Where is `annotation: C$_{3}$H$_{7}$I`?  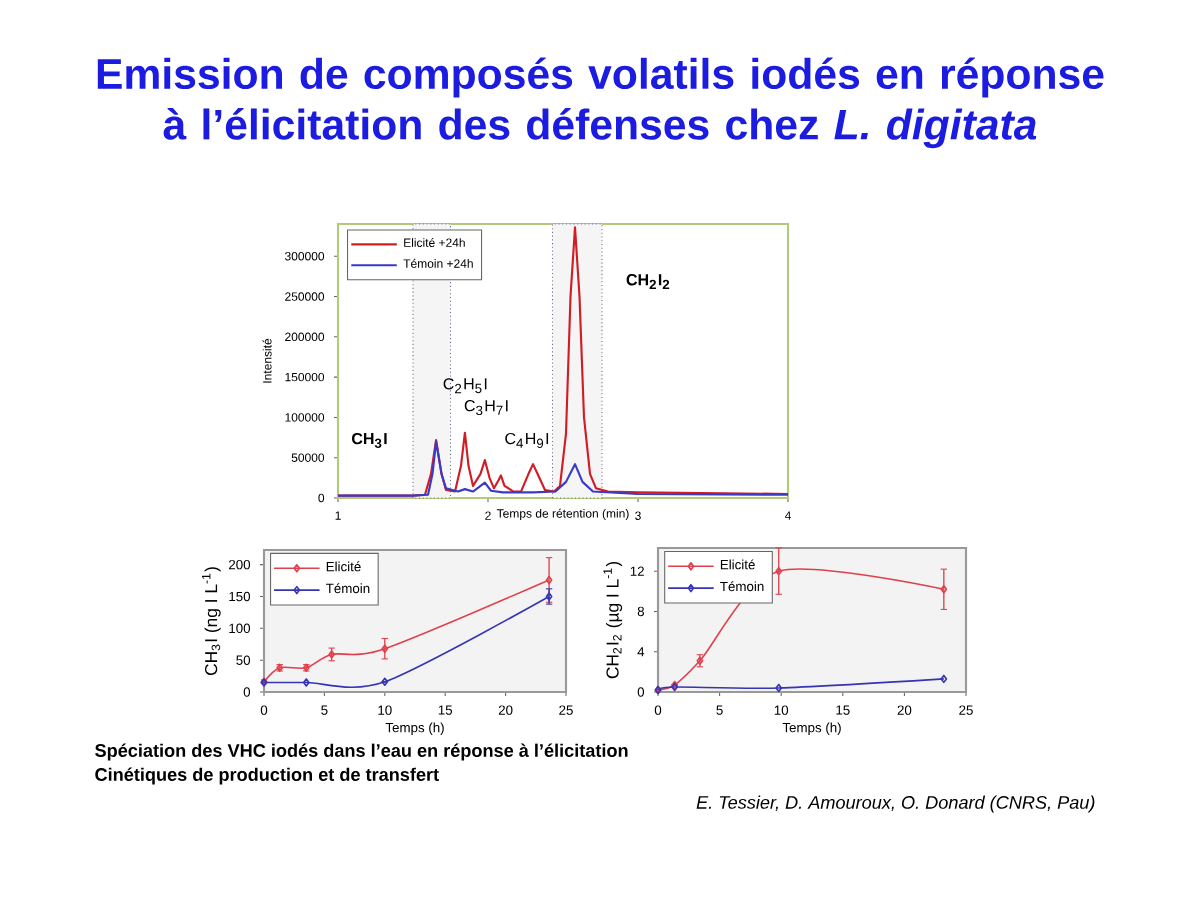 annotation: C$_{3}$H$_{7}$I is located at coordinates (486, 408).